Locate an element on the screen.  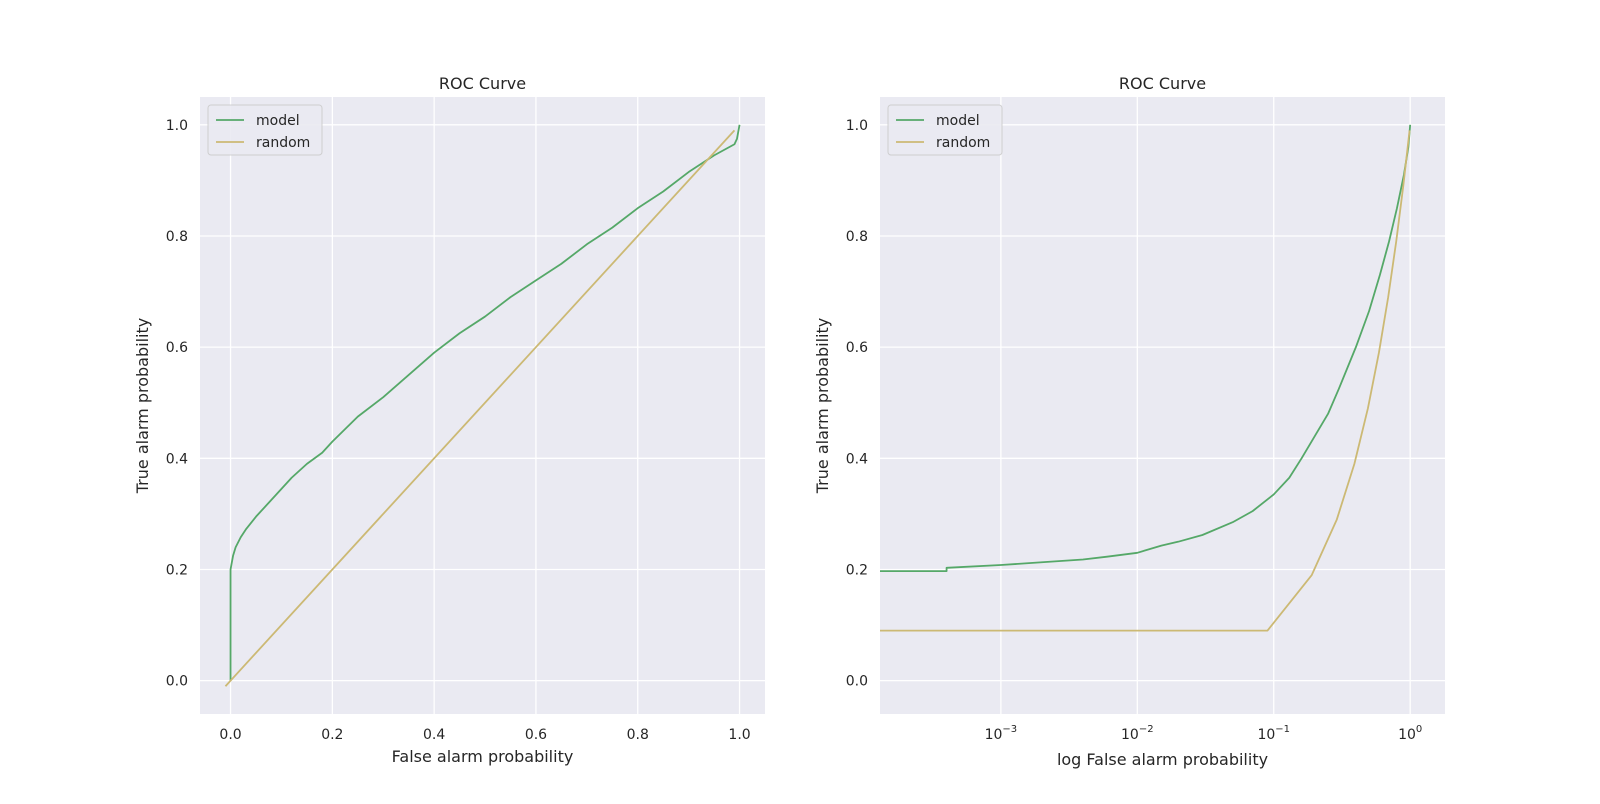
chart-1-y-axis-label: True alarm probability is located at coordinates (142, 406).